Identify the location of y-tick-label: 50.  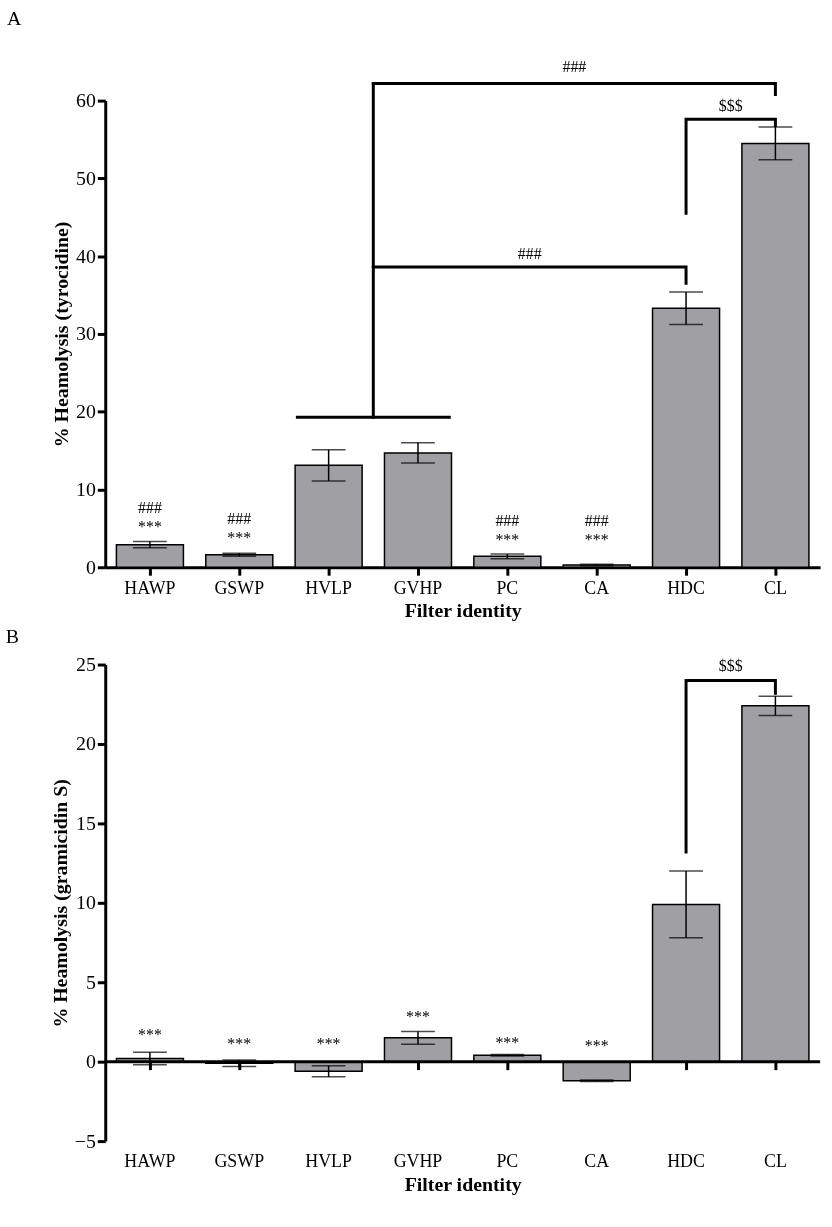
(85, 177).